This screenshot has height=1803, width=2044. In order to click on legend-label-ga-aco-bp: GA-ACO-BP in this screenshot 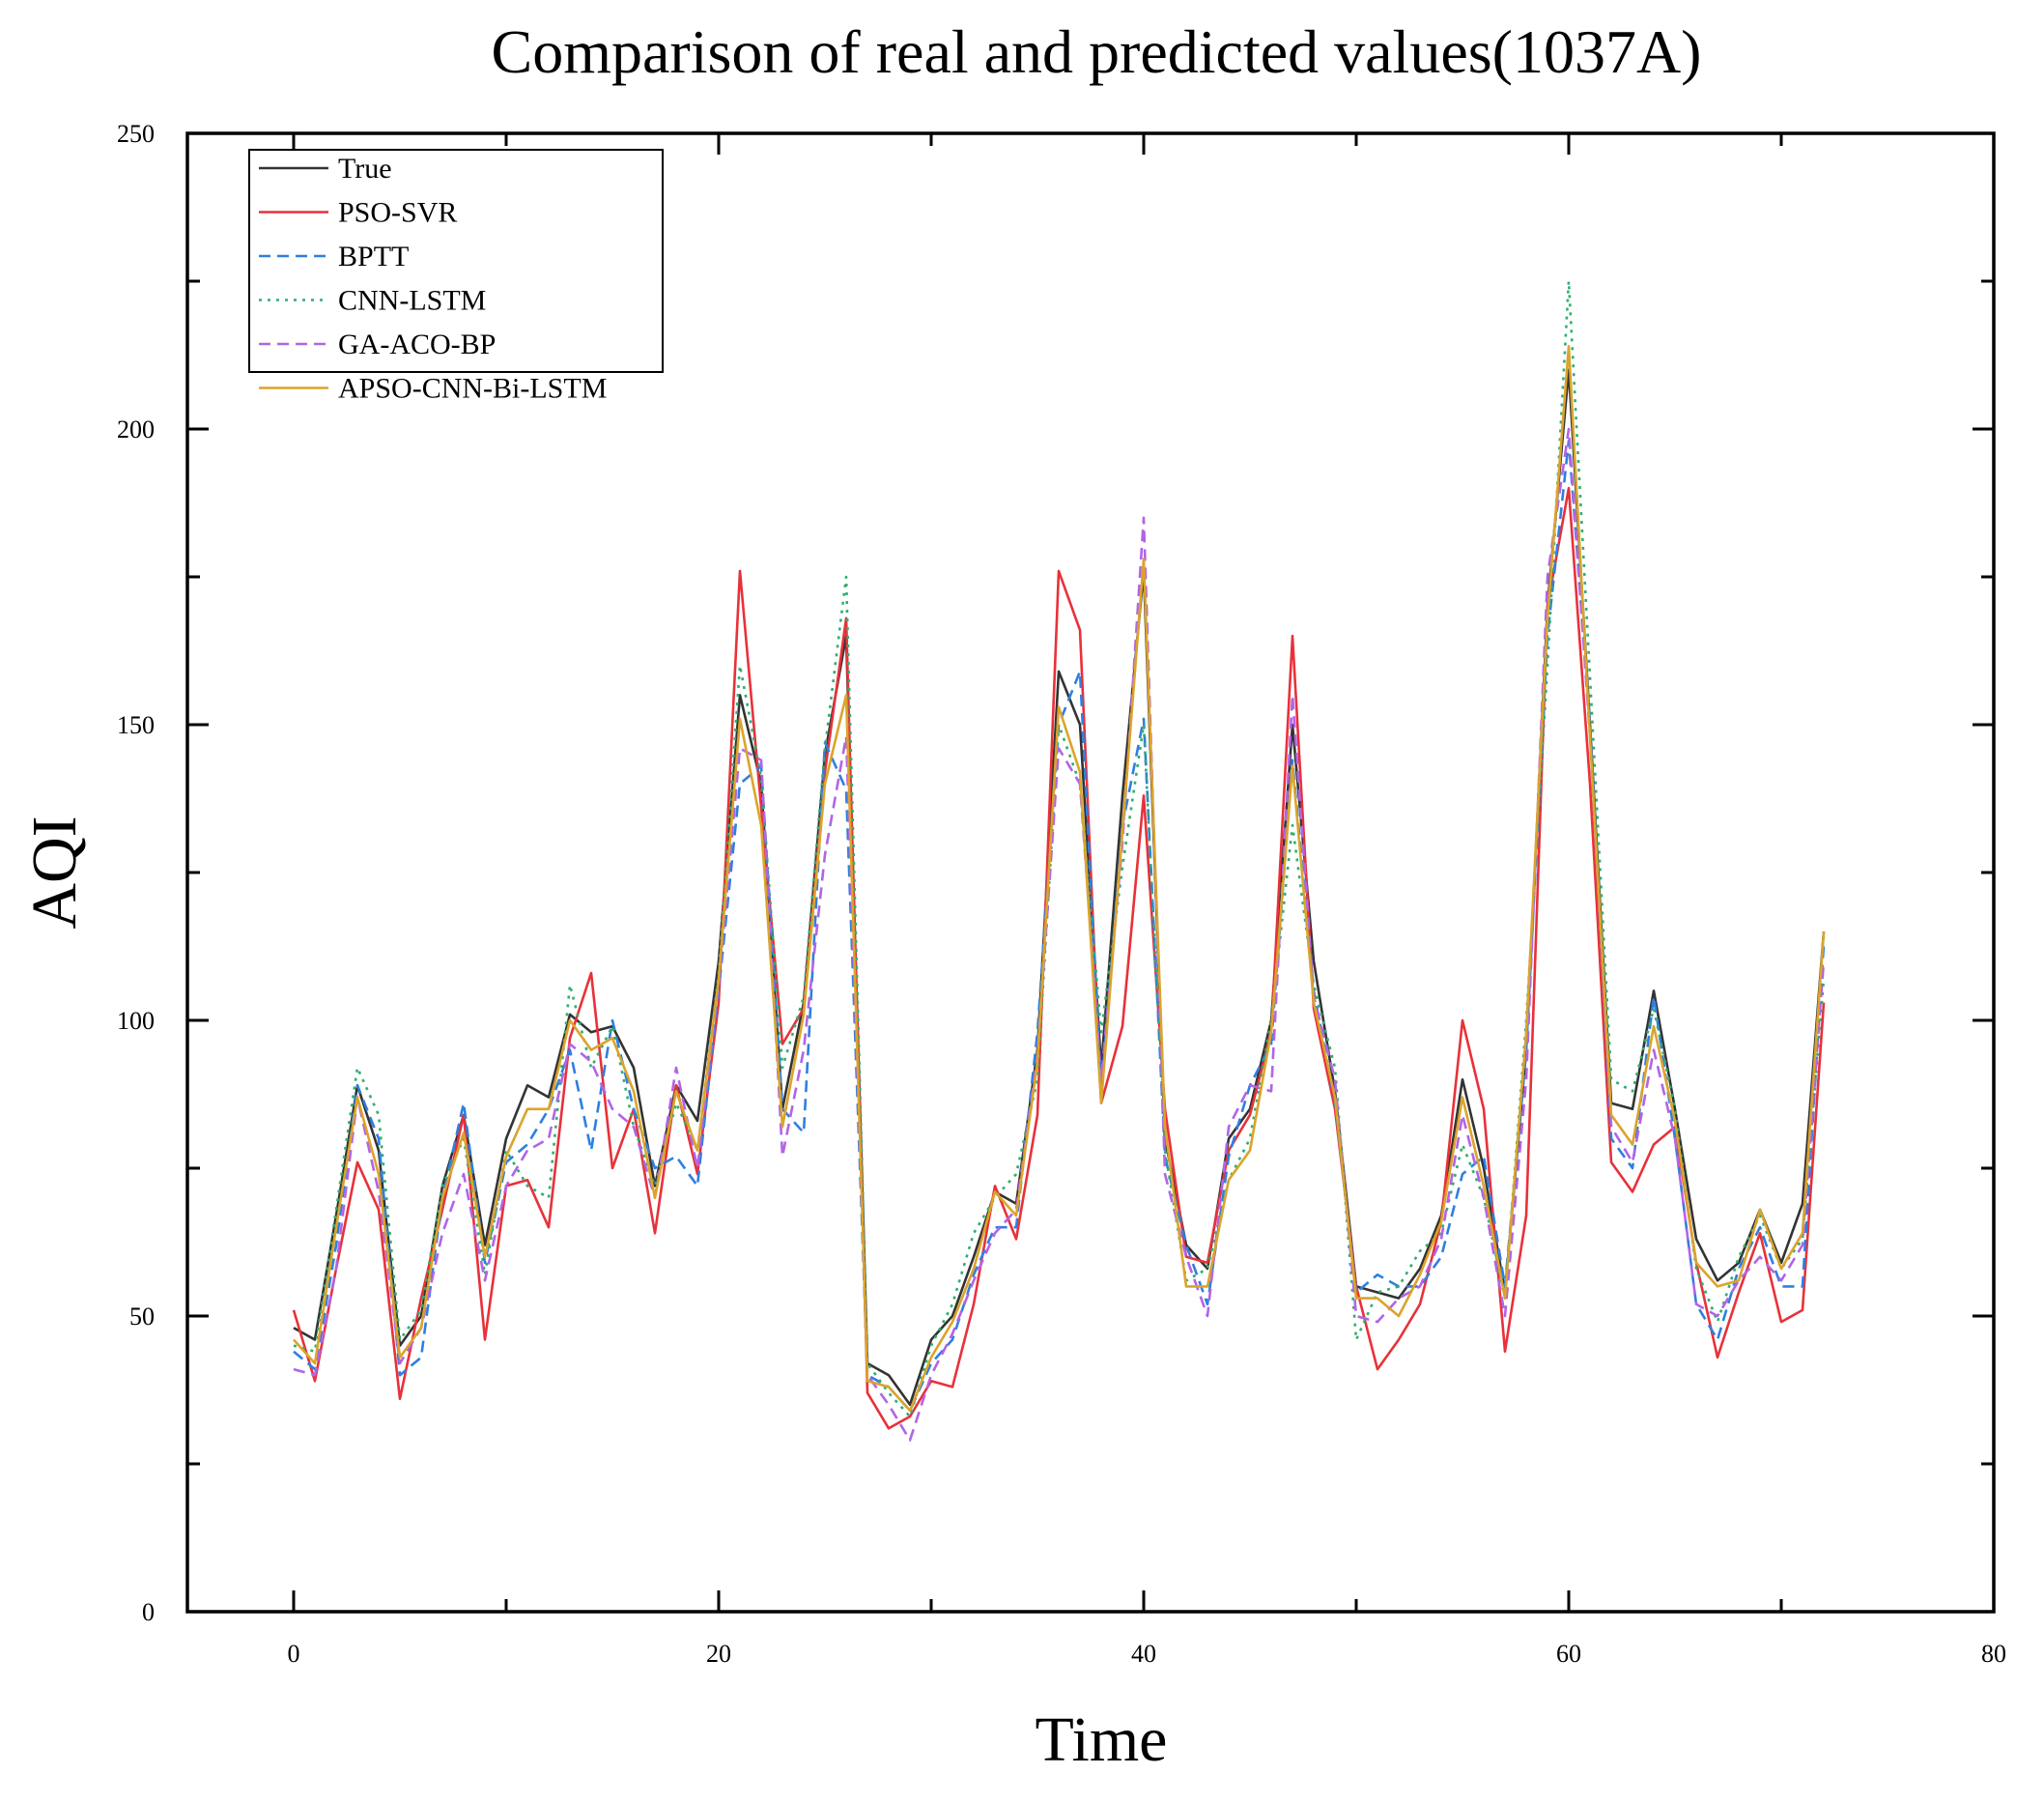, I will do `click(417, 344)`.